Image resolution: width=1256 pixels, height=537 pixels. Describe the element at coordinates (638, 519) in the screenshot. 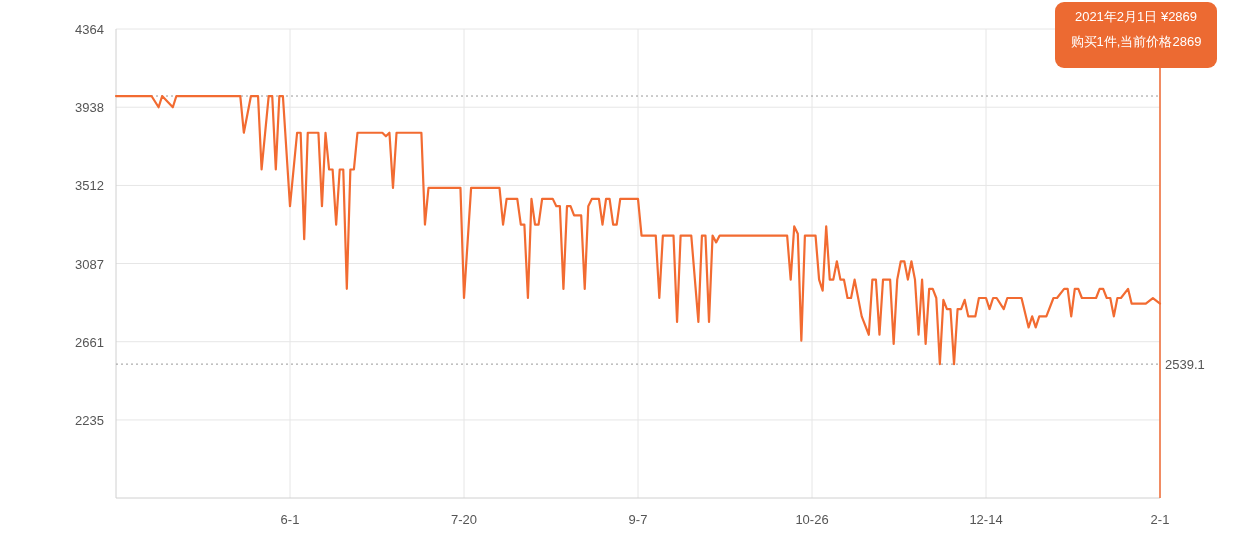

I see `x-tick-label: 9-7` at that location.